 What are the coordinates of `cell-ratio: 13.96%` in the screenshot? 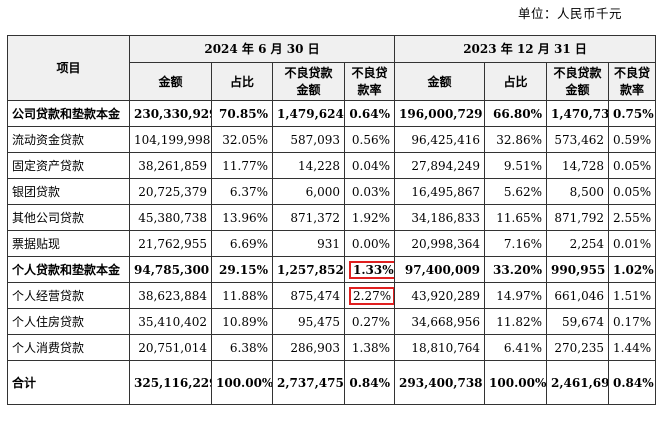 It's located at (242, 217).